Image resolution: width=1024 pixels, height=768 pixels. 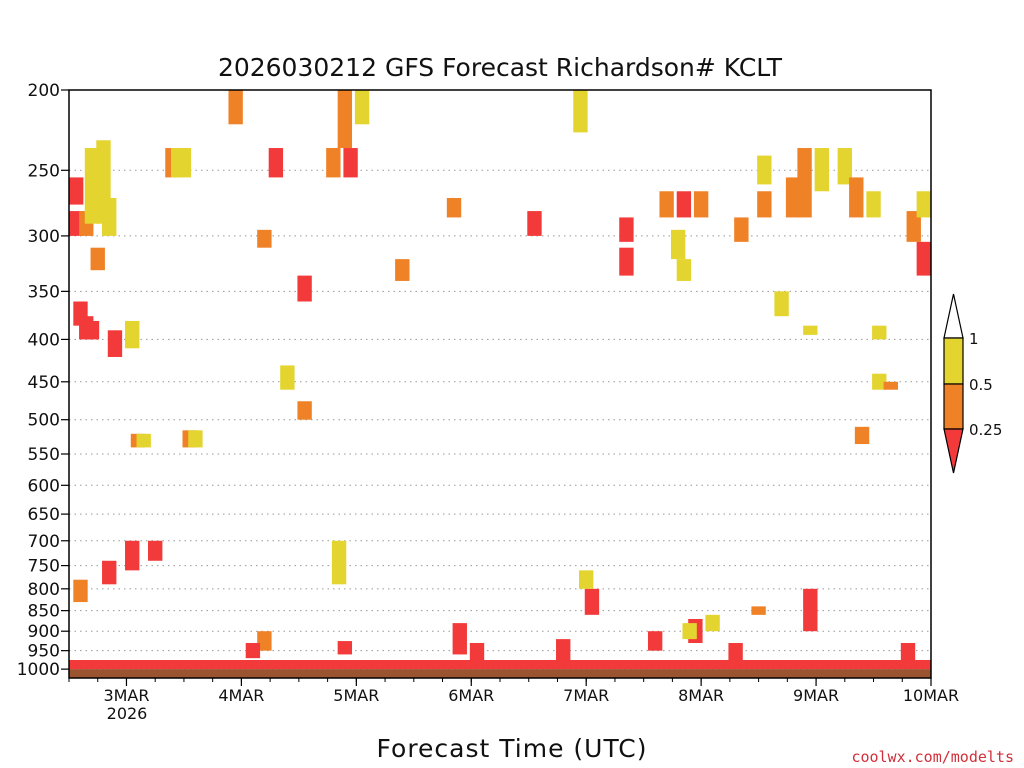 I want to click on y-tick-label: 500, so click(x=44, y=421).